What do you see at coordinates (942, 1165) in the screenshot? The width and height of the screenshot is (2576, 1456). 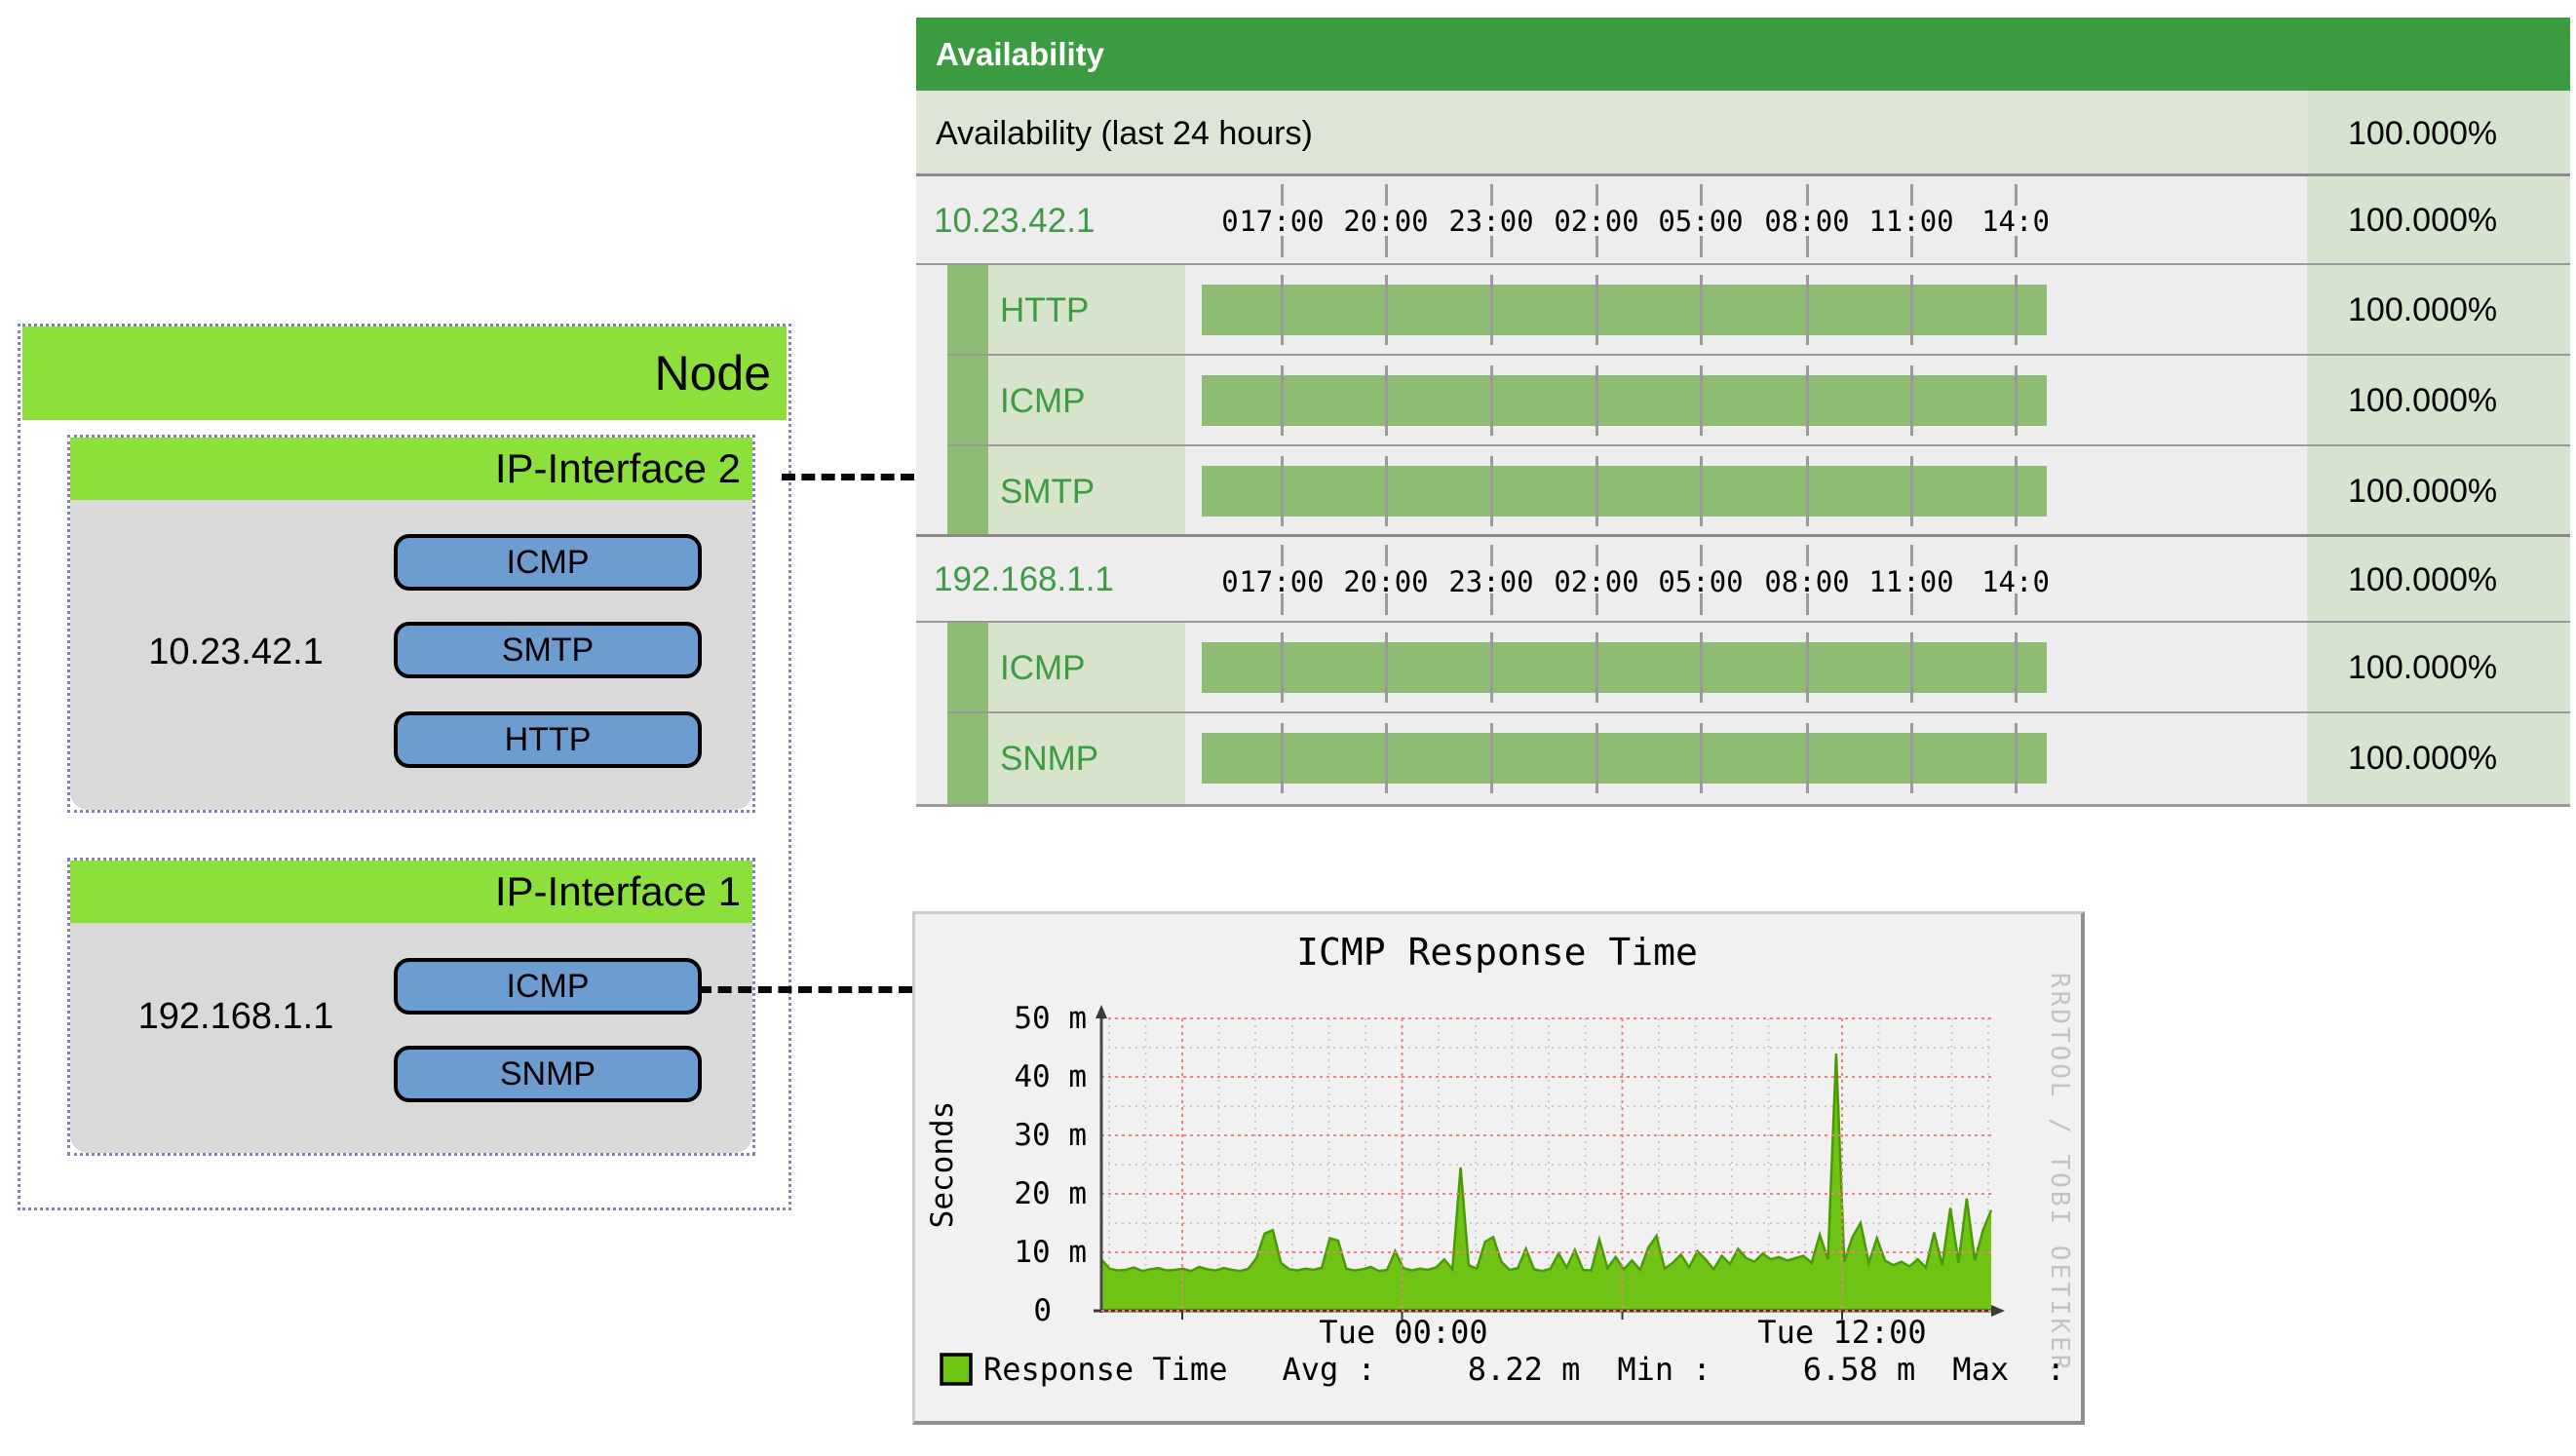 I see `chart-ylabel: Seconds` at bounding box center [942, 1165].